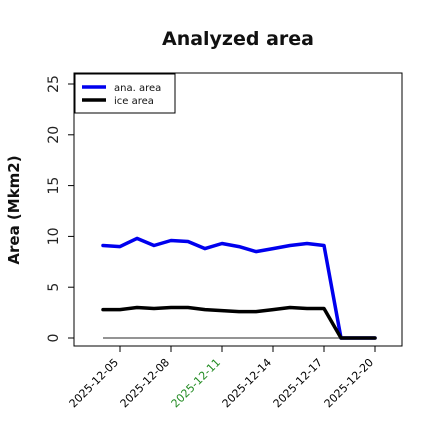 This screenshot has height=440, width=440. Describe the element at coordinates (349, 383) in the screenshot. I see `x-tick-label: 2025-12-20` at that location.